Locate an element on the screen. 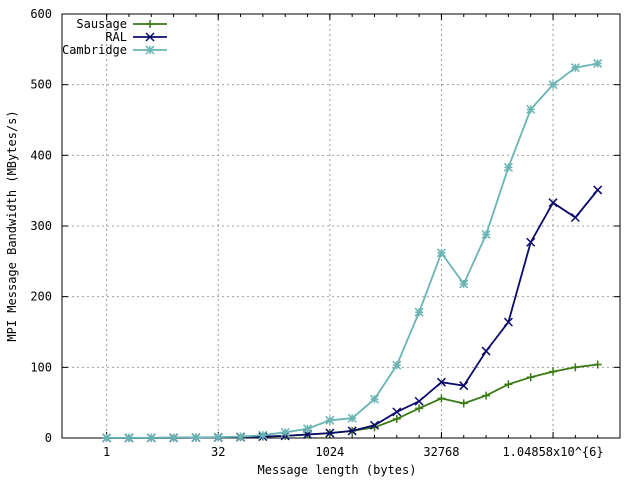 Image resolution: width=640 pixels, height=480 pixels. y-tick-label: 0 is located at coordinates (48, 438).